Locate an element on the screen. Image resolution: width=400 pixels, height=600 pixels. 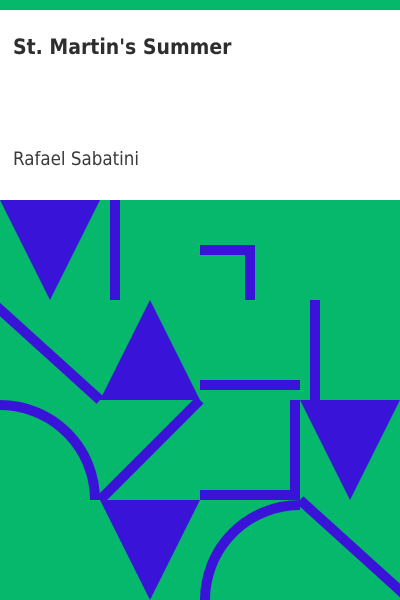
triangle-up-shape is located at coordinates (150, 350).